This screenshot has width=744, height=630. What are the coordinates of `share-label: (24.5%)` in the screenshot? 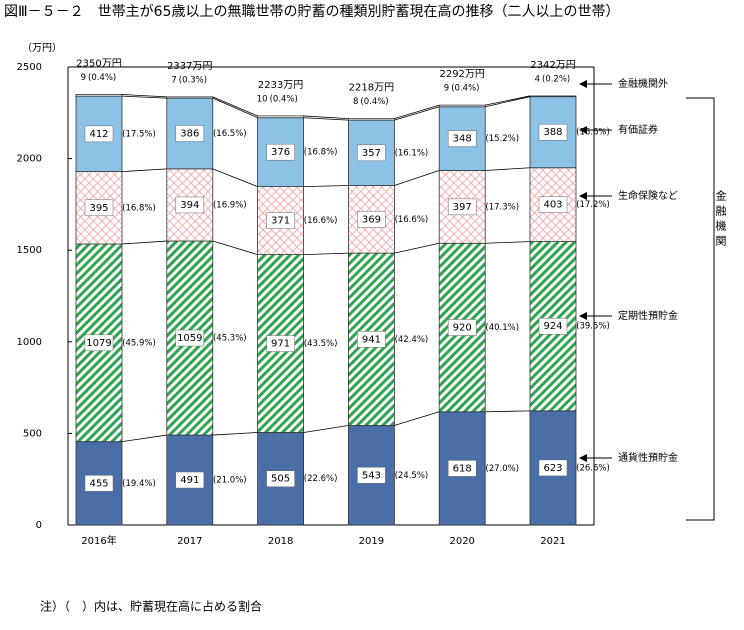 It's located at (412, 476).